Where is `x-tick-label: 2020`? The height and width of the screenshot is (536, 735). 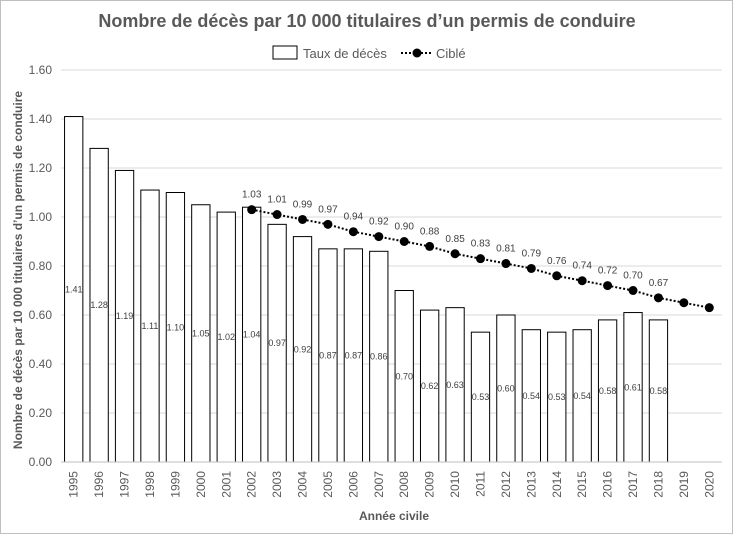
x-tick-label: 2020 is located at coordinates (709, 484).